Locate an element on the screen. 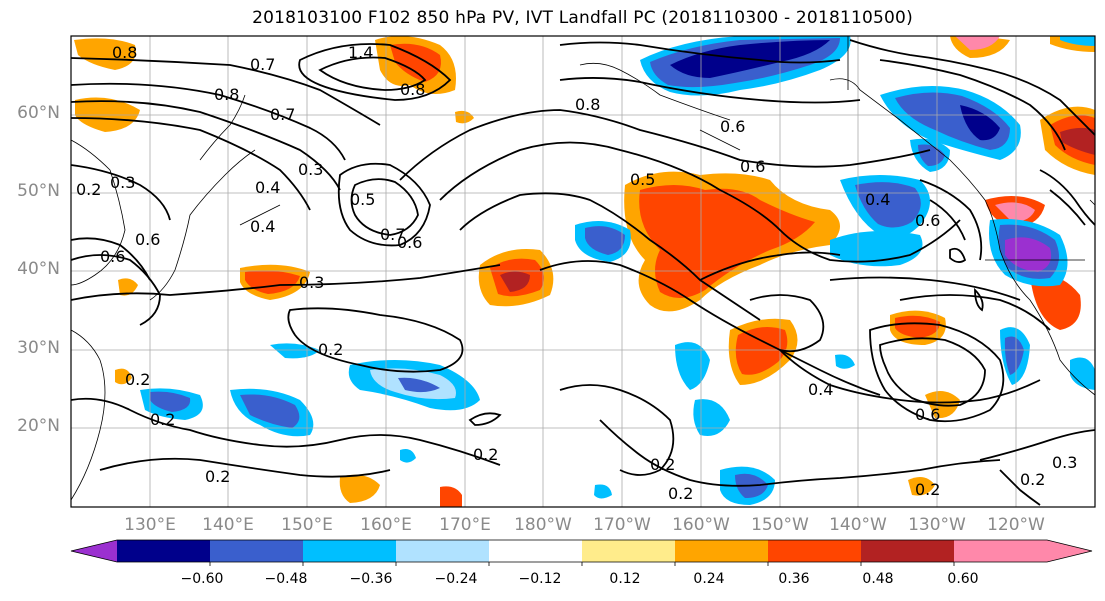 The height and width of the screenshot is (601, 1105). lon-label: 170°W is located at coordinates (622, 525).